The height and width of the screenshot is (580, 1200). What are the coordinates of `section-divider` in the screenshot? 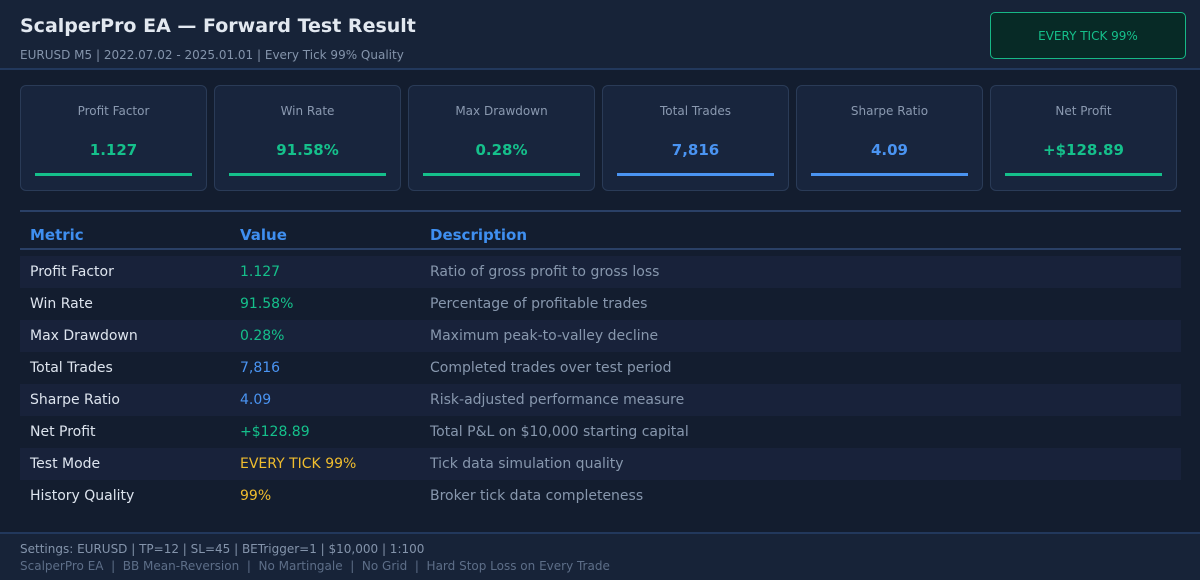 It's located at (600, 211).